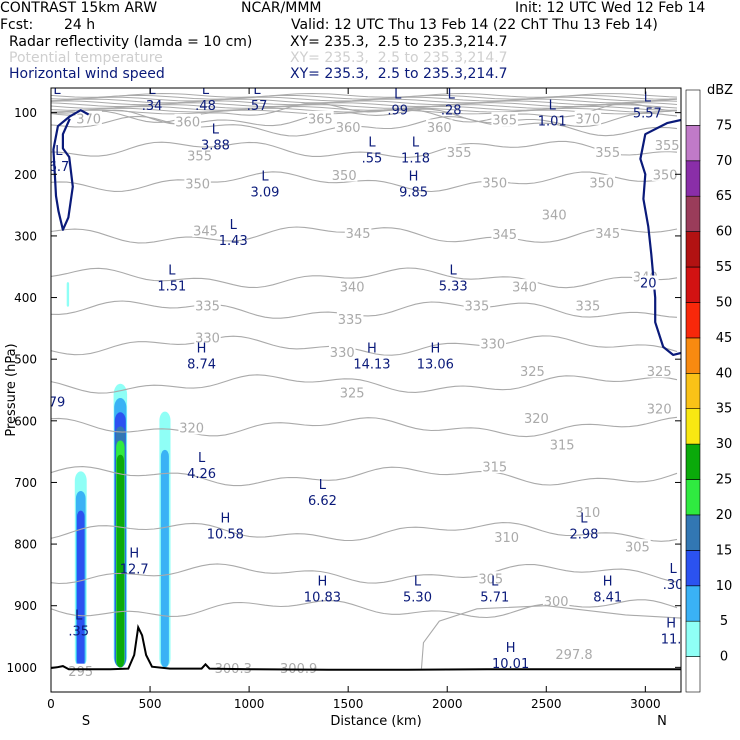 Image resolution: width=740 pixels, height=740 pixels. Describe the element at coordinates (215, 146) in the screenshot. I see `wind-extremum-value: 3.88` at that location.